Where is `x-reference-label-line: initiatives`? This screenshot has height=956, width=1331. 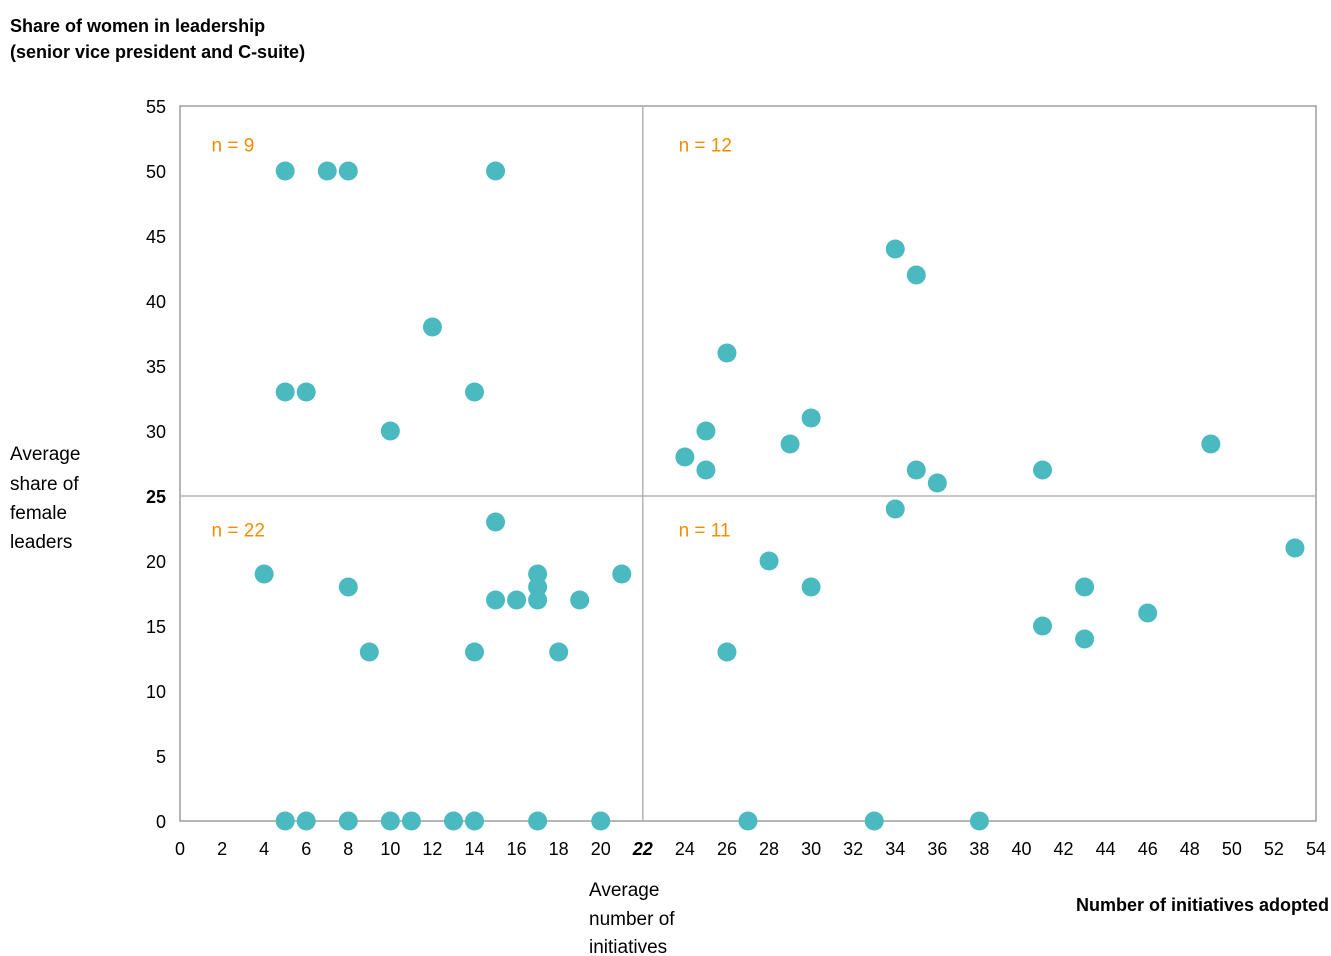 x-reference-label-line: initiatives is located at coordinates (628, 946).